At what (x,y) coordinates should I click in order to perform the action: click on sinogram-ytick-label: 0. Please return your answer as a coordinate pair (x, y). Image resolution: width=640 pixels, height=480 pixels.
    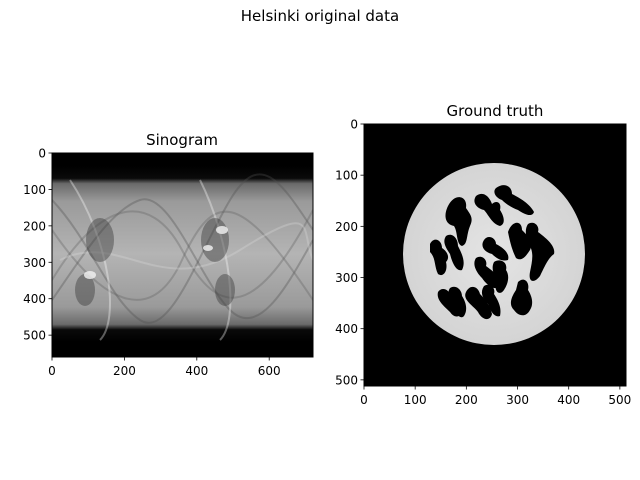
    Looking at the image, I should click on (42, 154).